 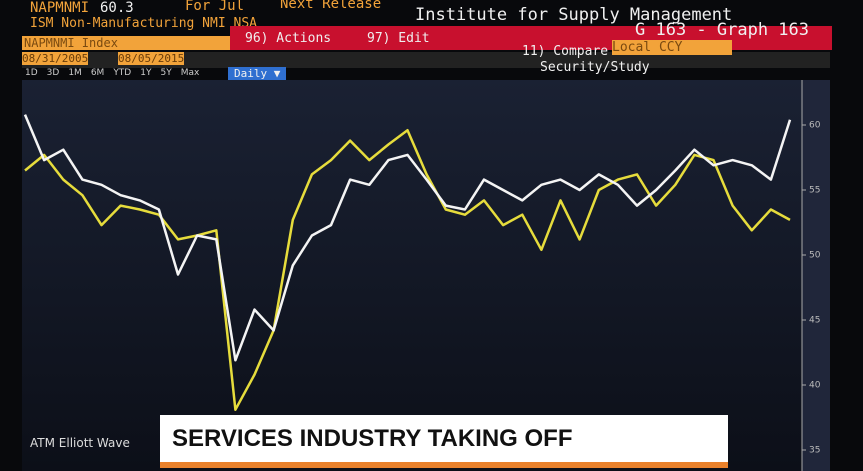 What do you see at coordinates (215, 7) in the screenshot?
I see `period: For Jul` at bounding box center [215, 7].